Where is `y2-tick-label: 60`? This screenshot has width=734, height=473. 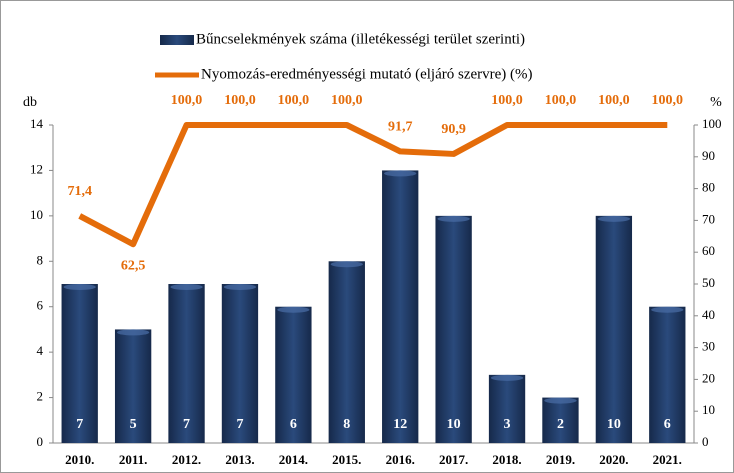
y2-tick-label: 60 is located at coordinates (708, 250).